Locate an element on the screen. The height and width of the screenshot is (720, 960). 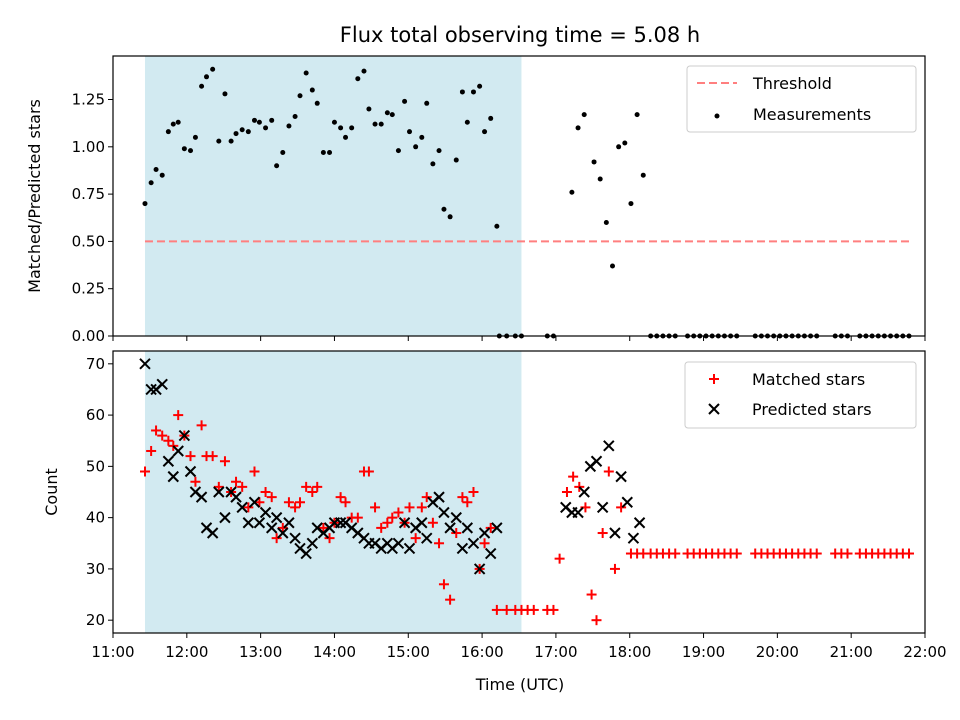
bottom-y-axis-label: Count is located at coordinates (51, 492).